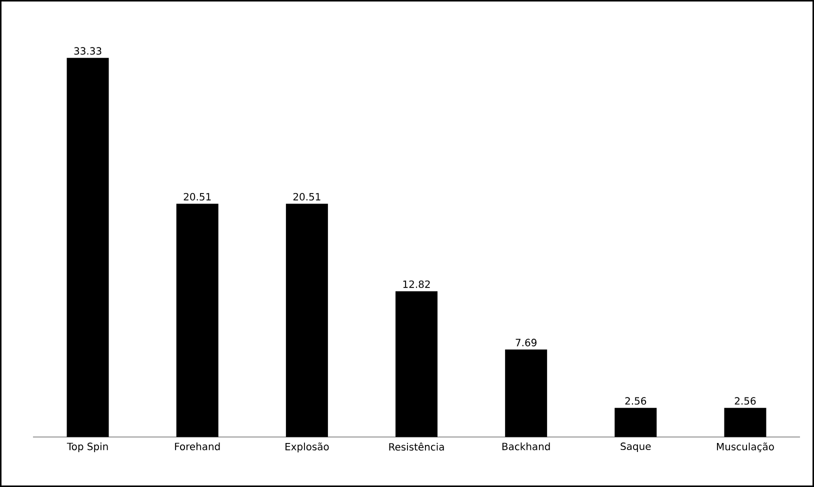 This screenshot has height=487, width=814. Describe the element at coordinates (197, 446) in the screenshot. I see `x-tick-label: Forehand` at that location.